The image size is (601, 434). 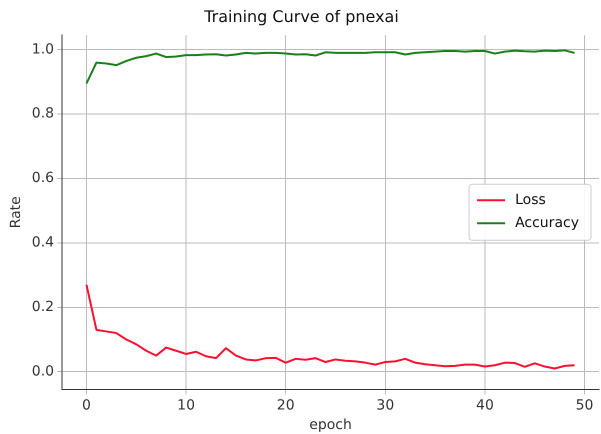 What do you see at coordinates (547, 222) in the screenshot?
I see `legend-label: Accuracy` at bounding box center [547, 222].